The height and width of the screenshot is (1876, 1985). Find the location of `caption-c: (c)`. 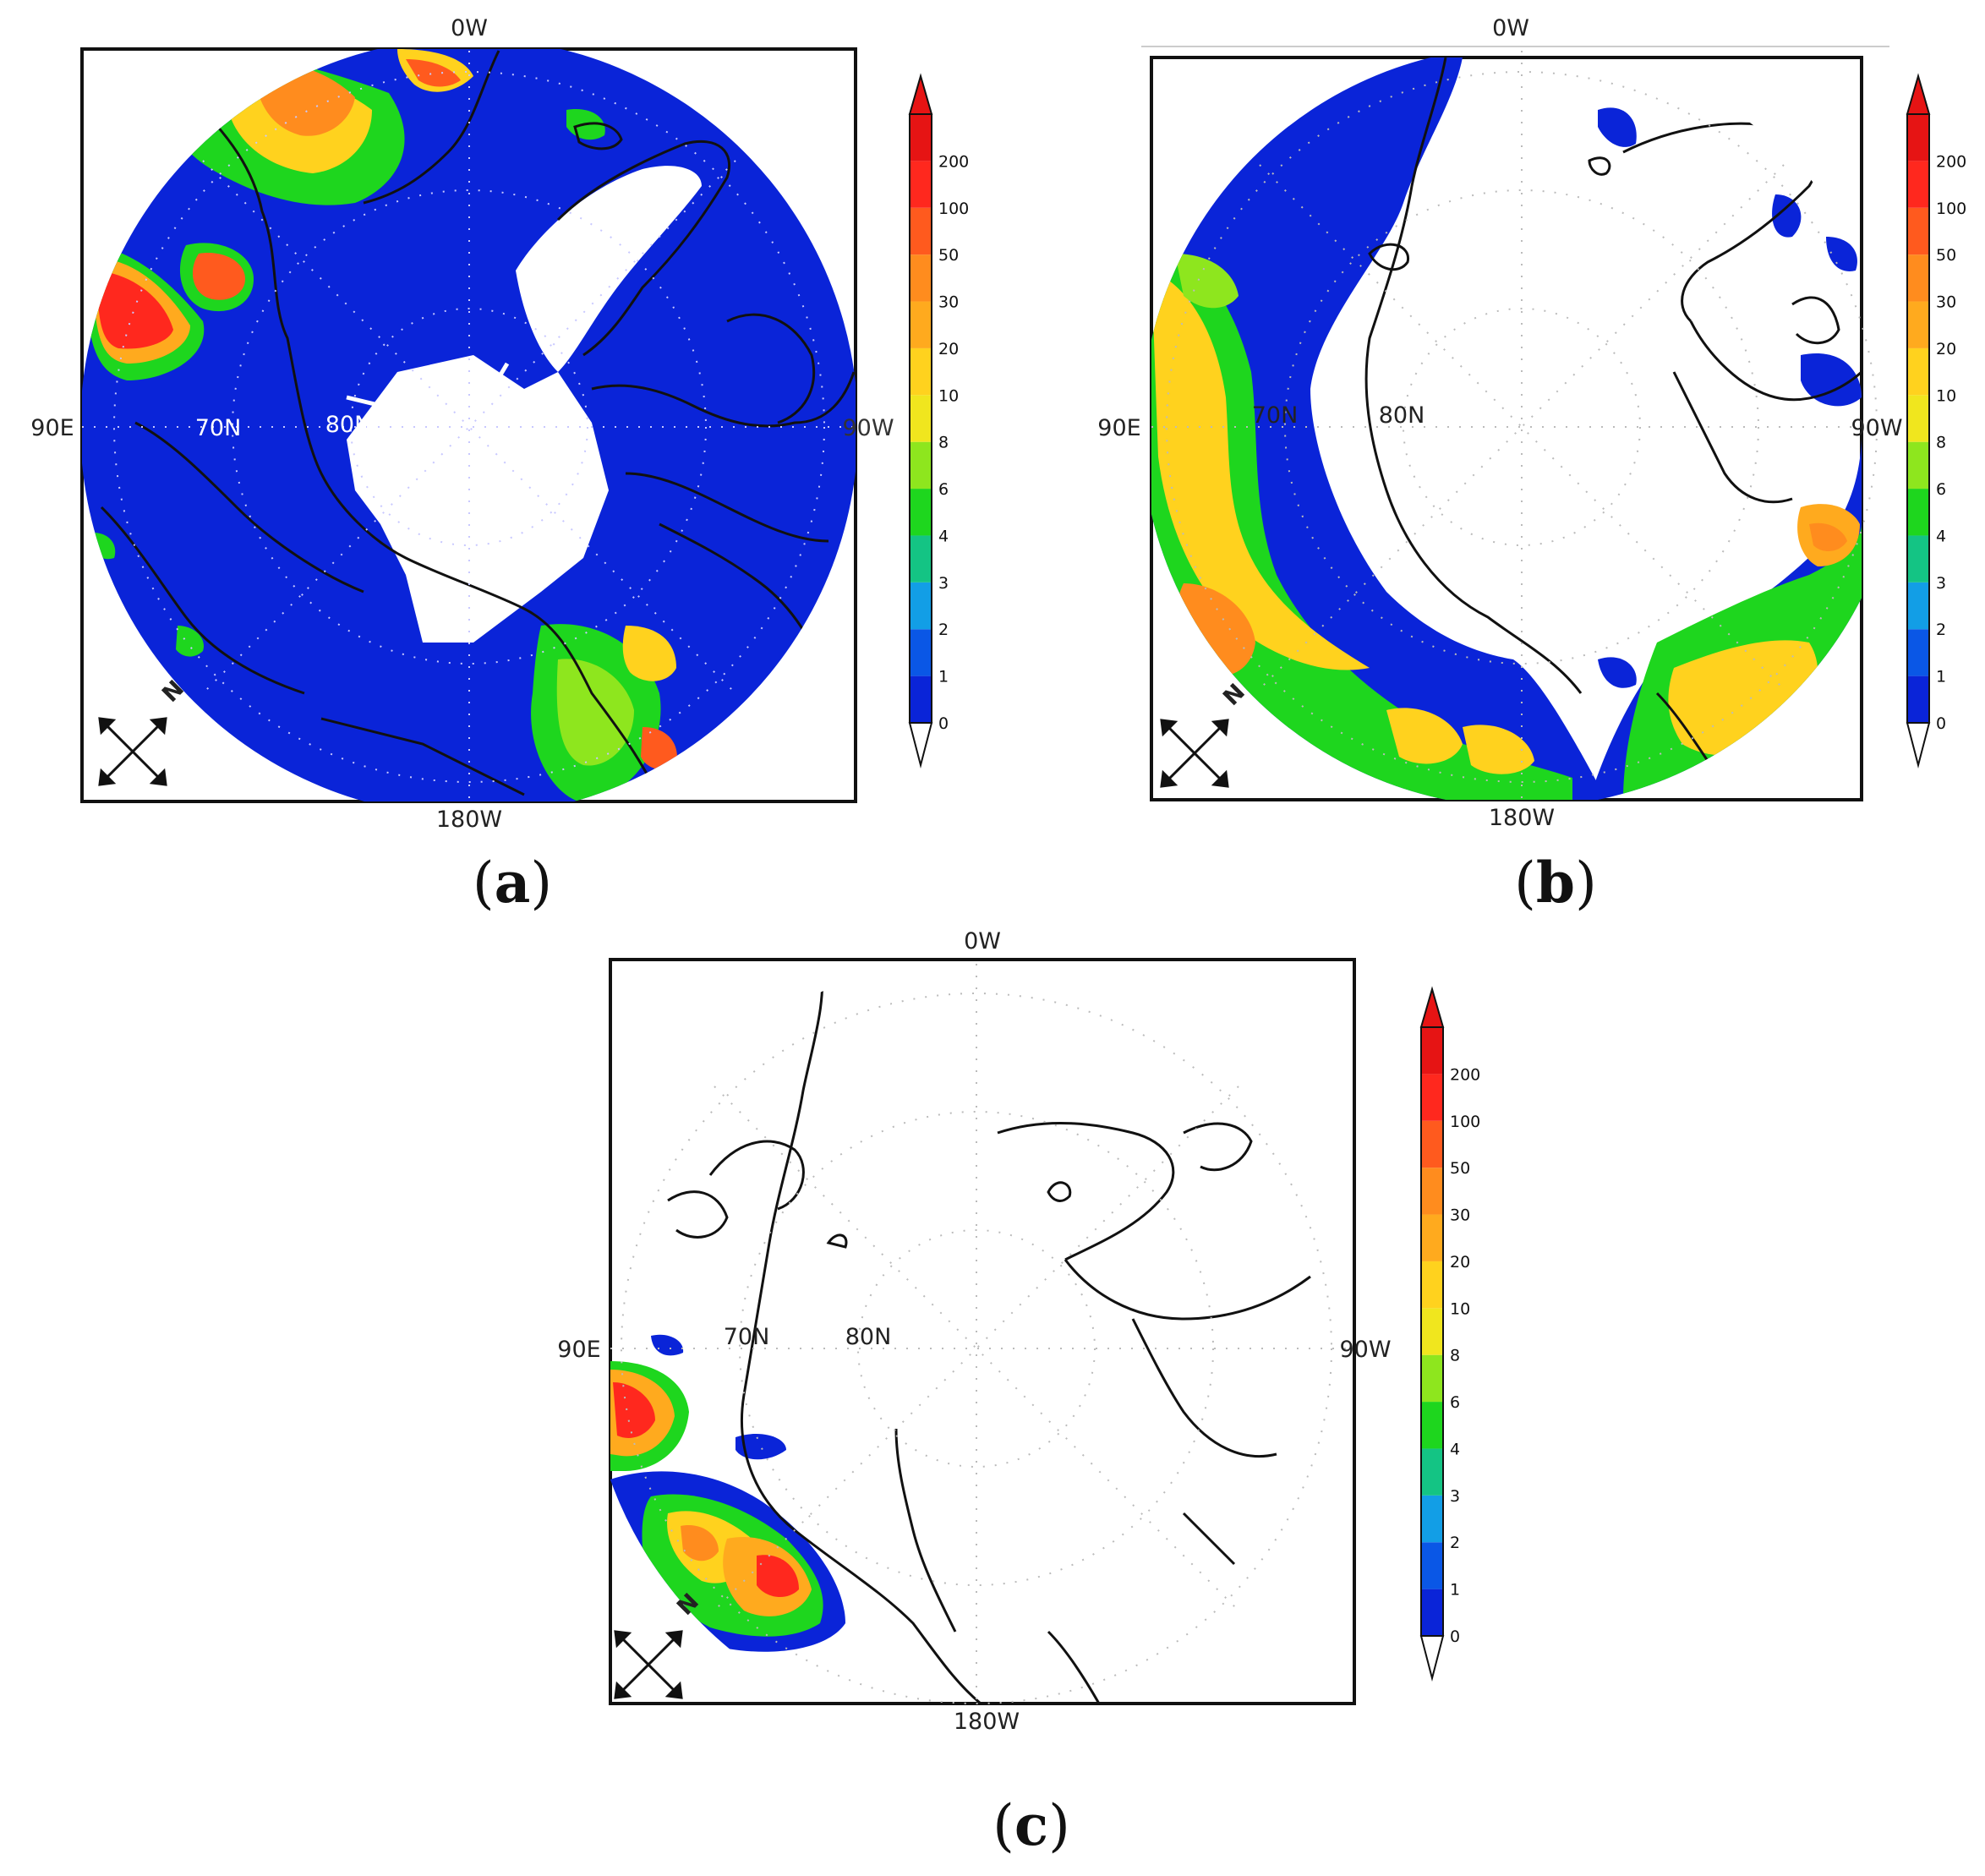

caption-c: (c) is located at coordinates (1031, 1825).